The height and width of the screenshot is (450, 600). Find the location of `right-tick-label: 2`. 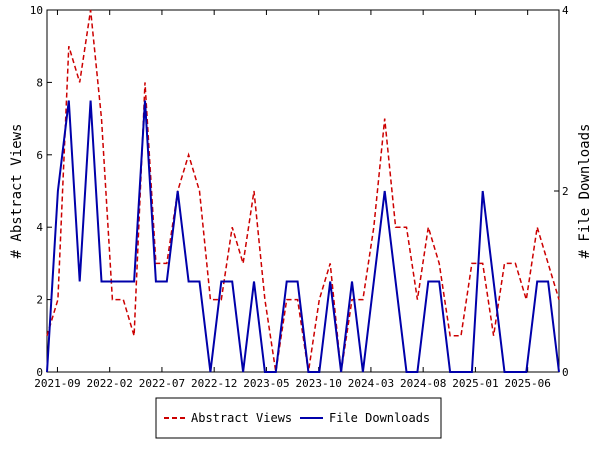

right-tick-label: 2 is located at coordinates (565, 191).